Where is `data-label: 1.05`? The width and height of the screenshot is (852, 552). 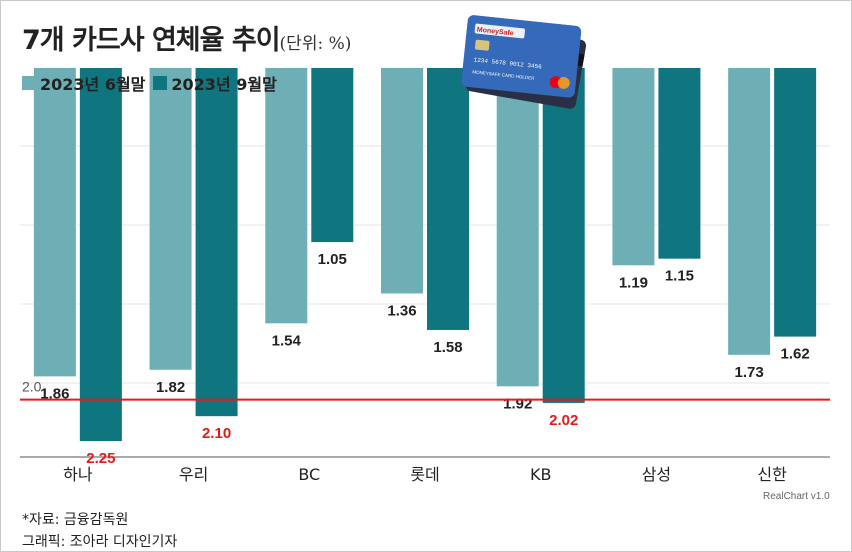 data-label: 1.05 is located at coordinates (332, 259).